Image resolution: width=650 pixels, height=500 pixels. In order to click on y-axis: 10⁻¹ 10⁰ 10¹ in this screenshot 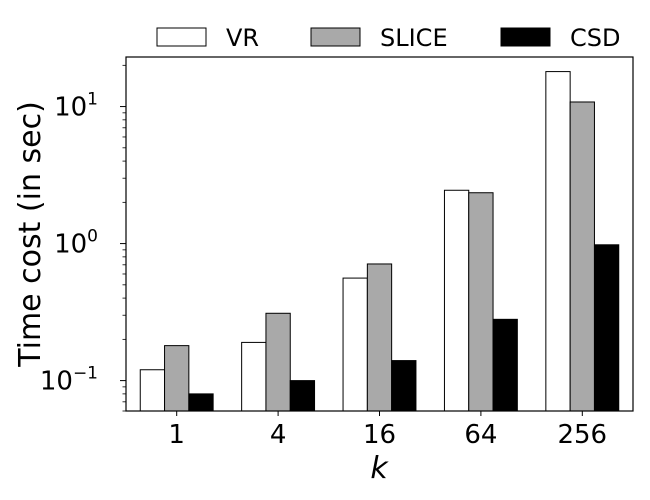, I will do `click(83, 238)`.